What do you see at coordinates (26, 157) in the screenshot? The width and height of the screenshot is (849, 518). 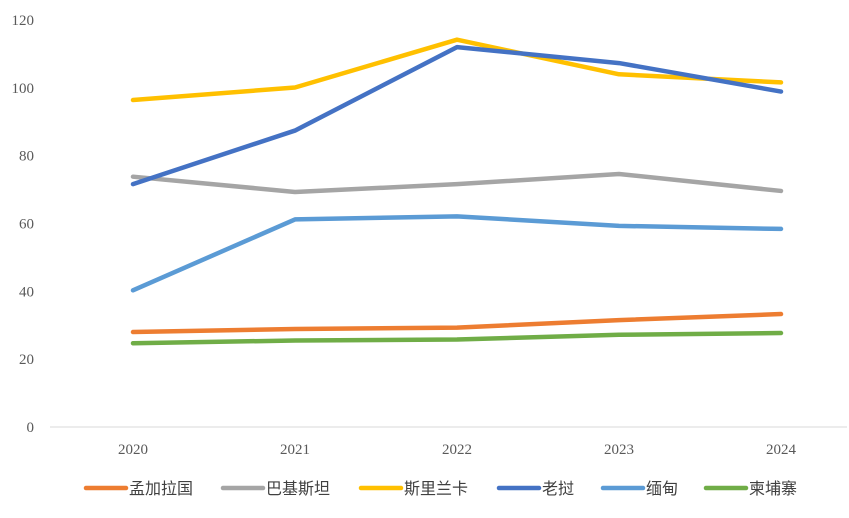 I see `y-tick-label: 80` at bounding box center [26, 157].